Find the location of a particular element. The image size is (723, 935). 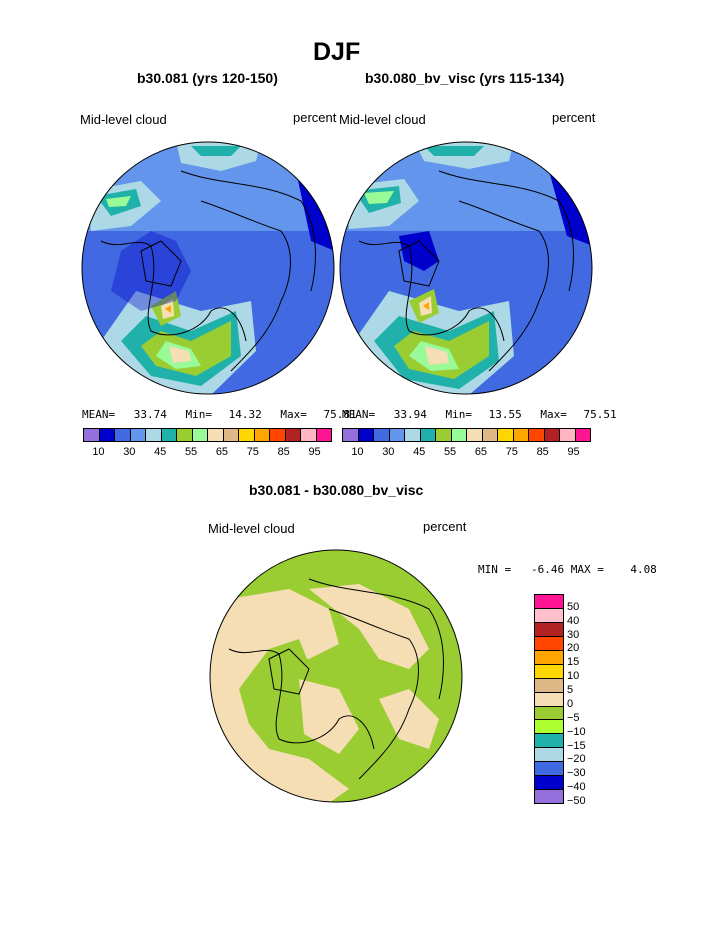

colorbar-tick-label: 20 is located at coordinates (573, 648).